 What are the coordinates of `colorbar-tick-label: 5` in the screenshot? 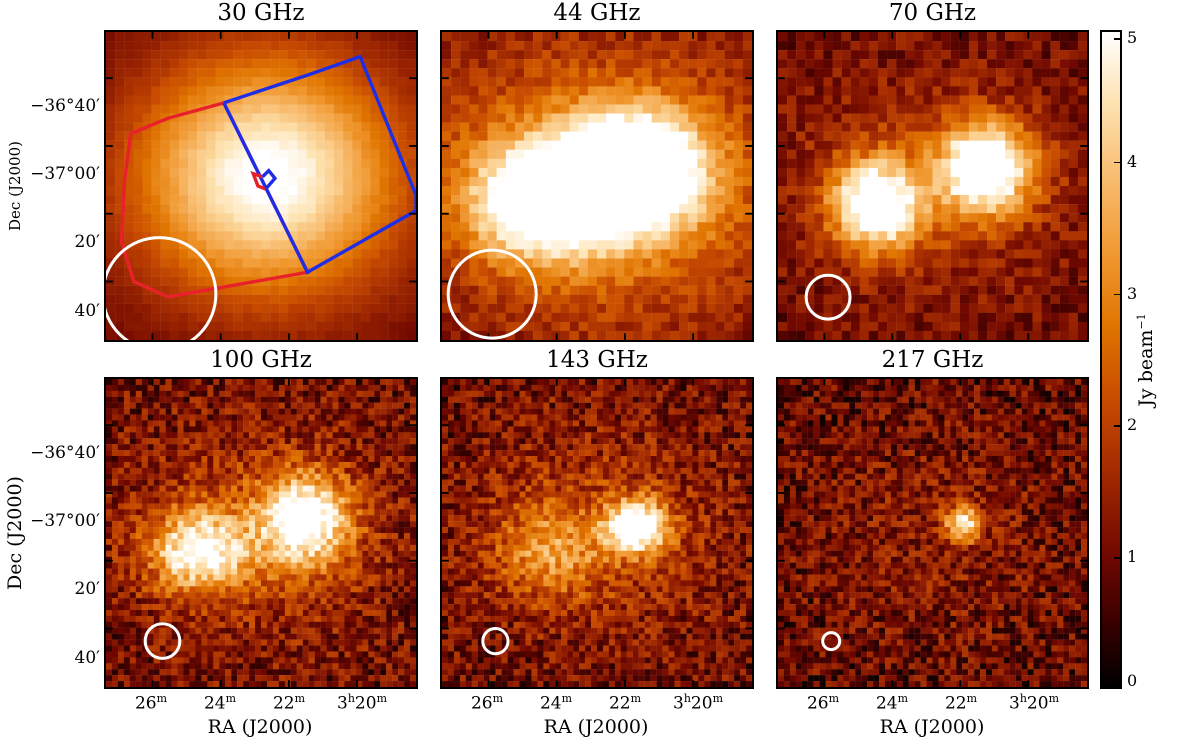 It's located at (1132, 37).